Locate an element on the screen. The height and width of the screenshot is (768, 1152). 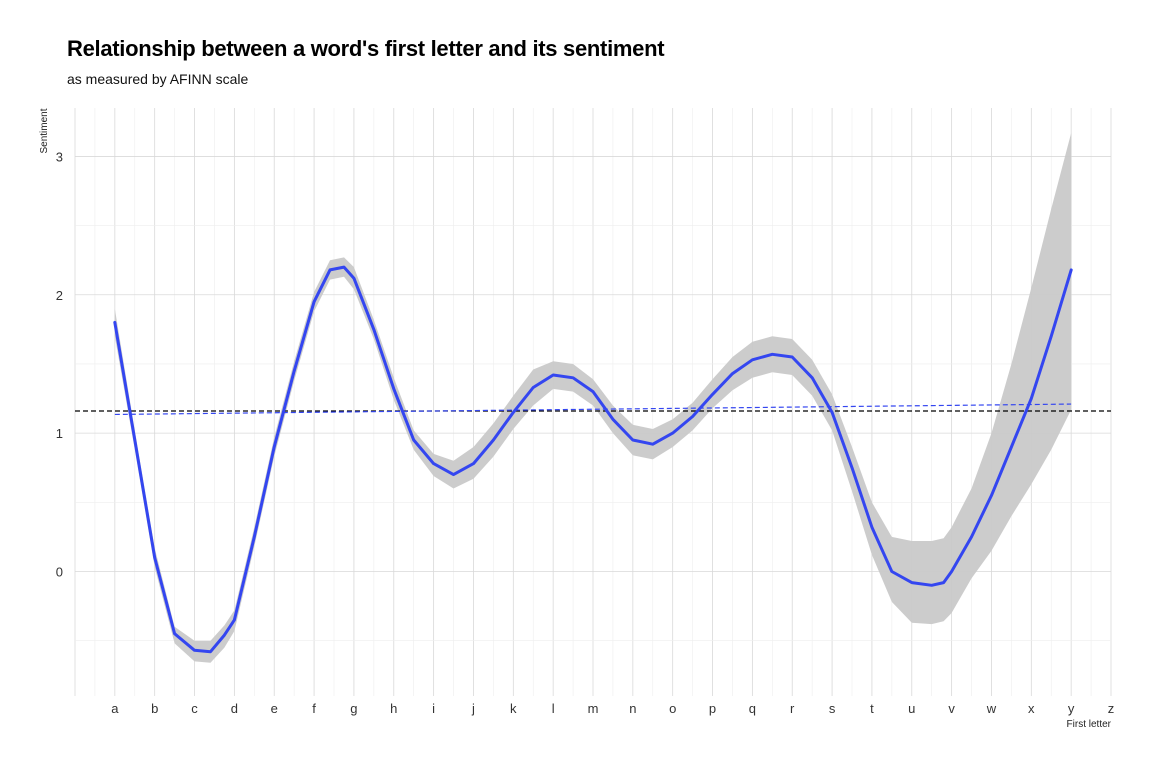
x-tick-label: w is located at coordinates (991, 708).